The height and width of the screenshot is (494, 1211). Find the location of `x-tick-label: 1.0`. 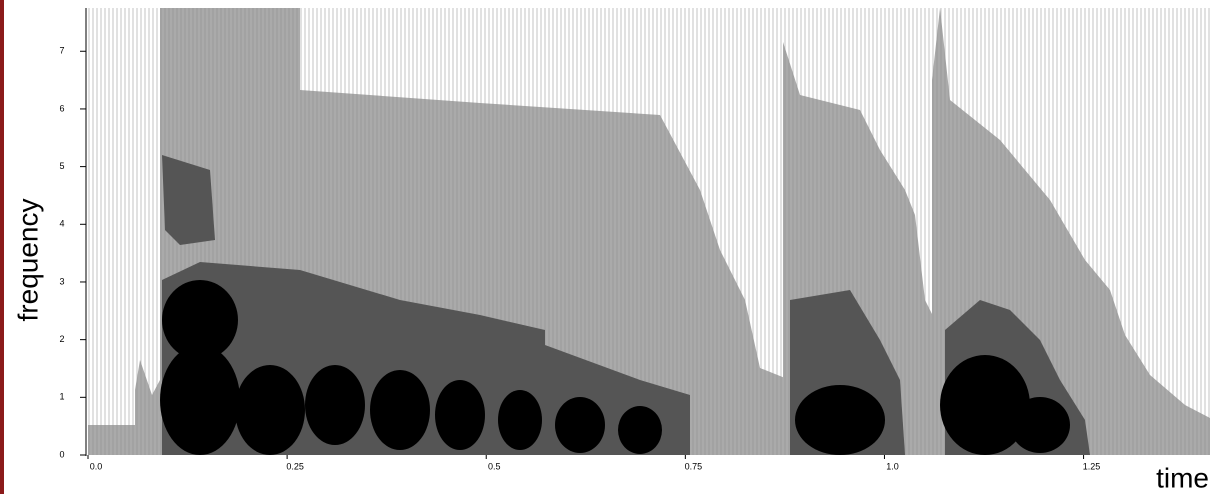

x-tick-label: 1.0 is located at coordinates (892, 466).